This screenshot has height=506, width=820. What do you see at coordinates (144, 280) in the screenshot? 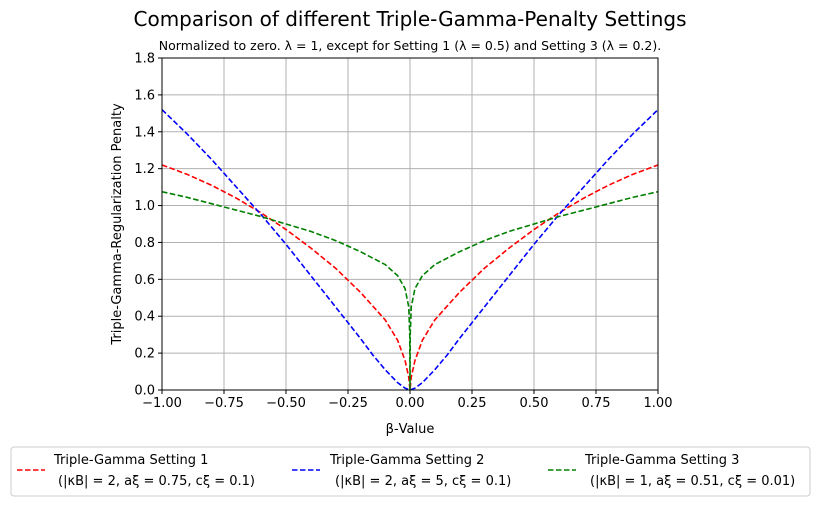
I see `y-tick-label: 0.6` at bounding box center [144, 280].